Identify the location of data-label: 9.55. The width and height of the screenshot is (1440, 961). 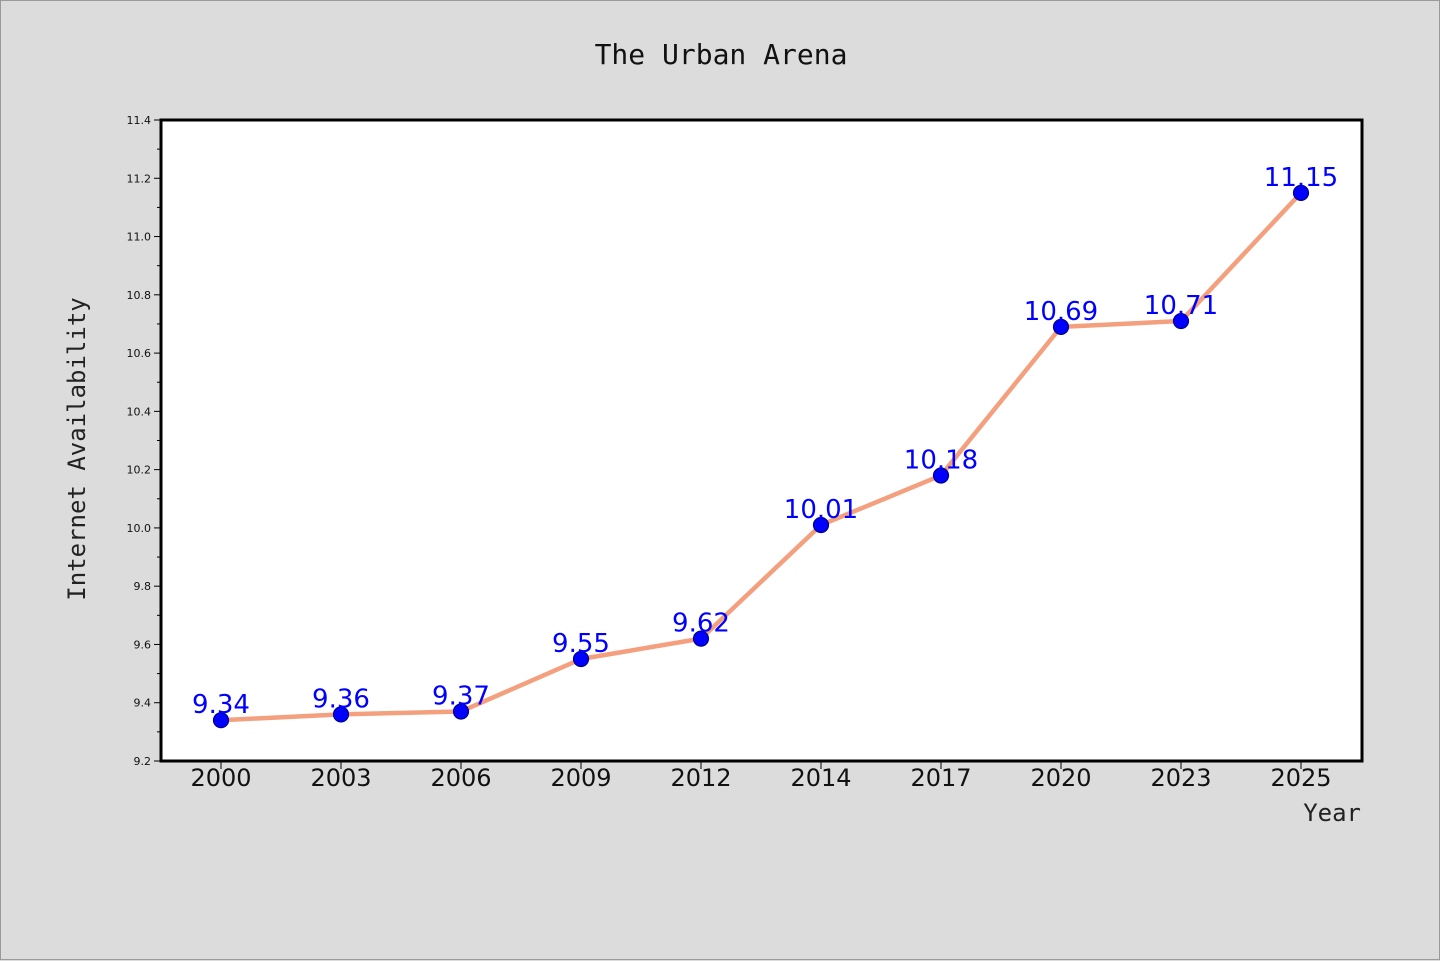
(581, 644).